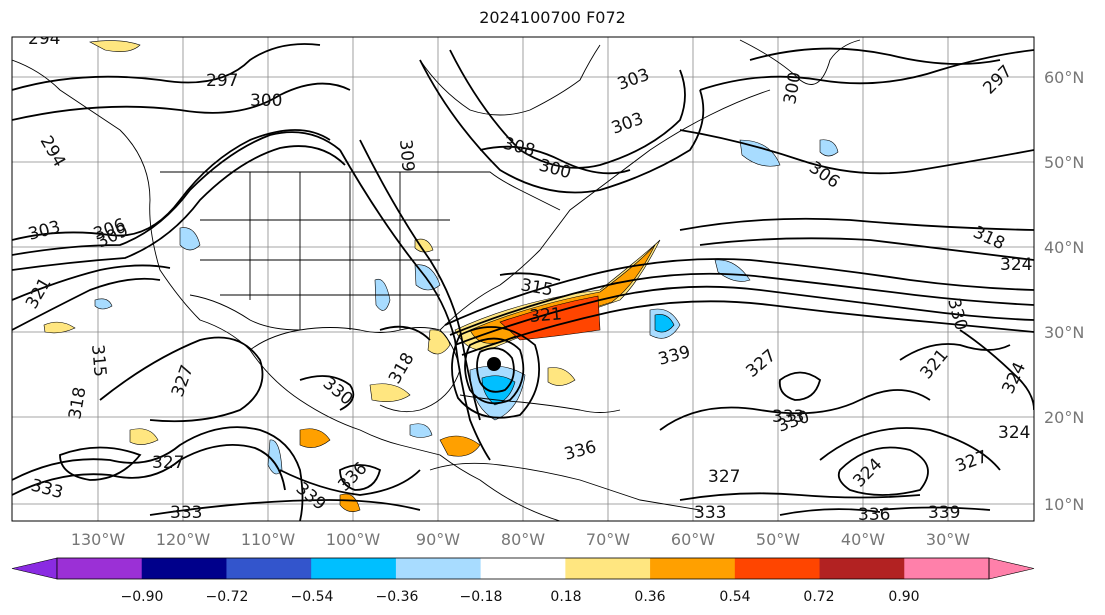 Image resolution: width=1105 pixels, height=615 pixels. What do you see at coordinates (1064, 77) in the screenshot?
I see `lat-tick-label: 60°N` at bounding box center [1064, 77].